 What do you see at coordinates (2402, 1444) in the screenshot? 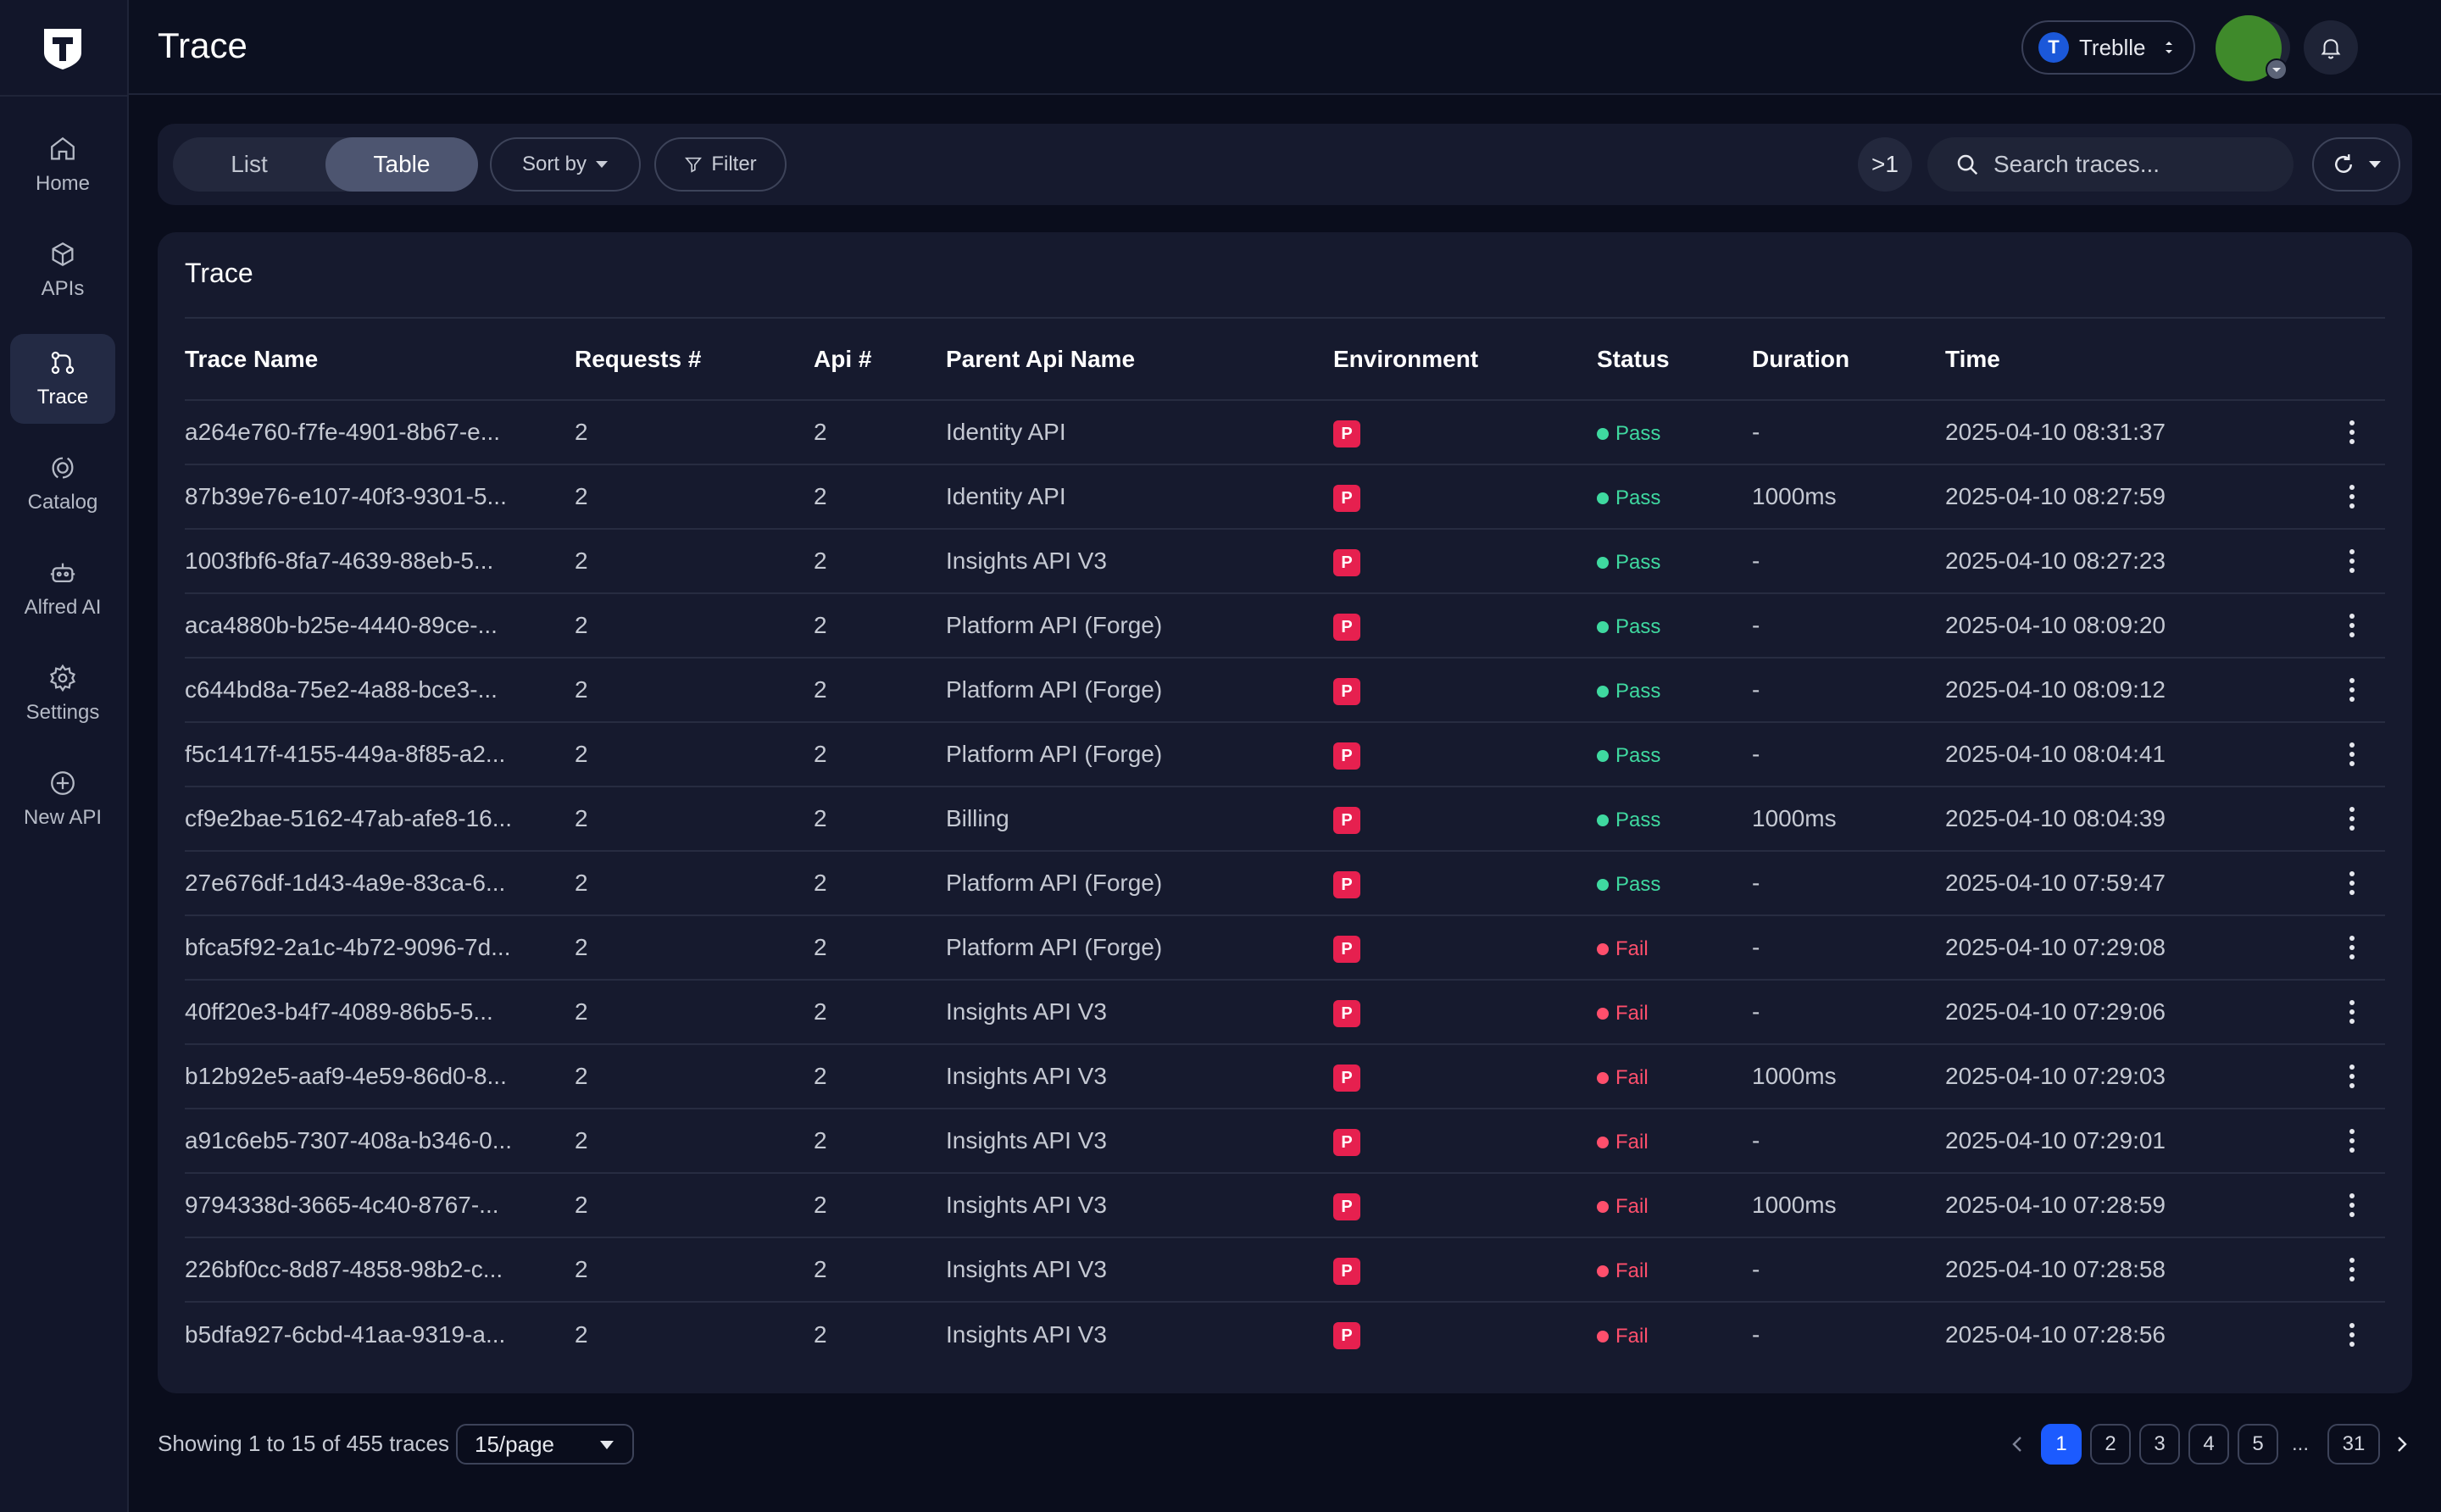
I see `next-page-button` at bounding box center [2402, 1444].